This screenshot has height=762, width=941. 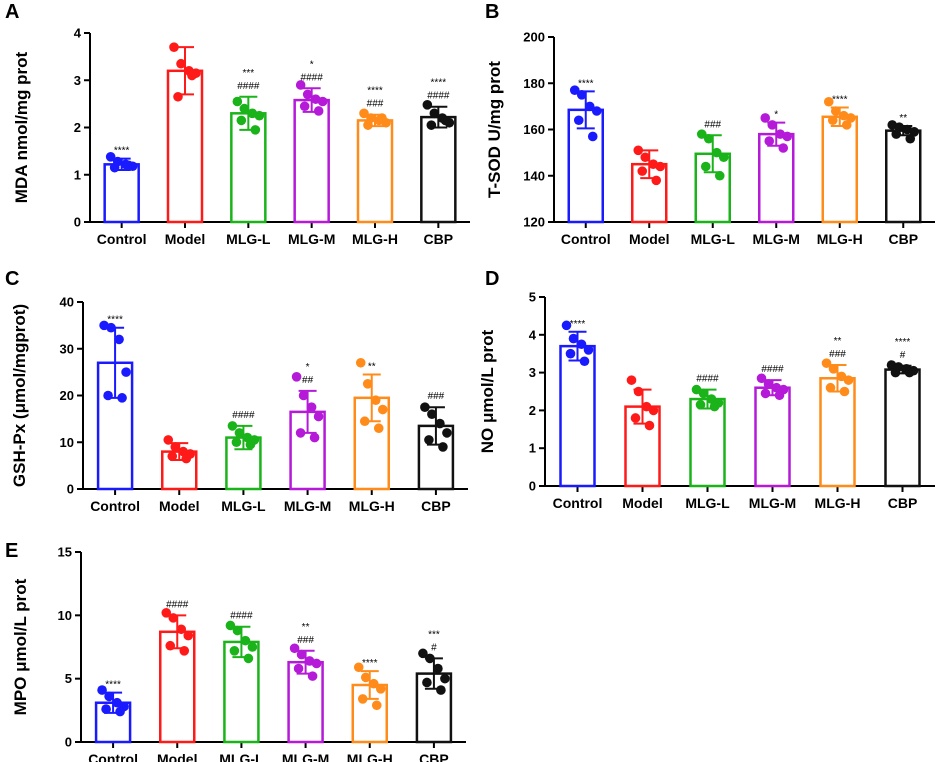 What do you see at coordinates (67, 348) in the screenshot?
I see `y-tick-label: 30` at bounding box center [67, 348].